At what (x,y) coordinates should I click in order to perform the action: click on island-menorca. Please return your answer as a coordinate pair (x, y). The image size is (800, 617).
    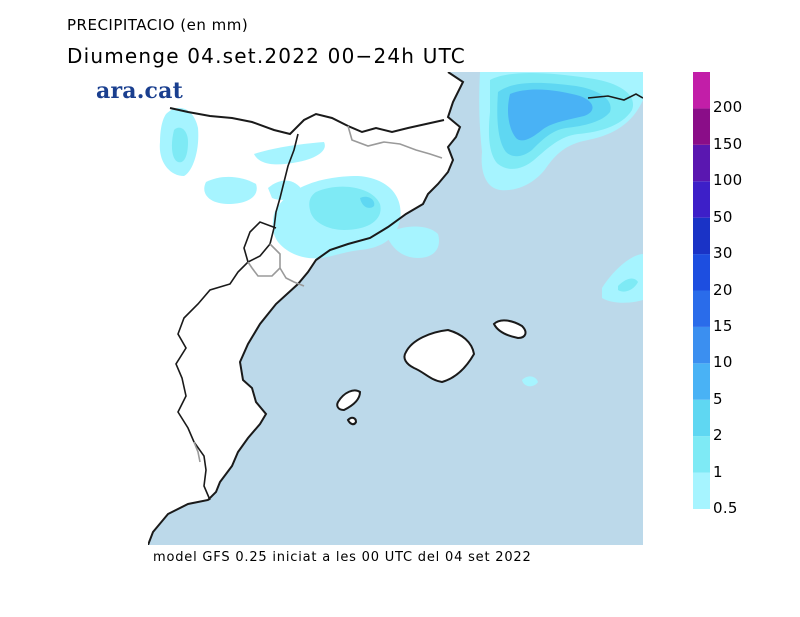
    Looking at the image, I should click on (509, 329).